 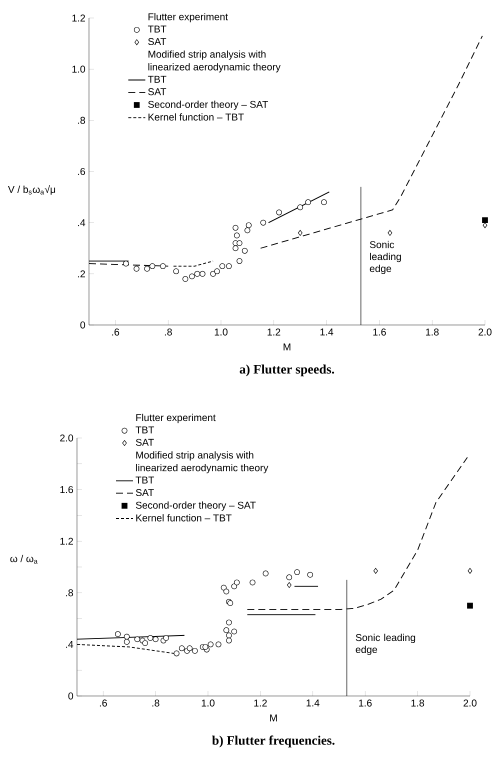 I want to click on text: Flutter experiment, so click(x=176, y=419).